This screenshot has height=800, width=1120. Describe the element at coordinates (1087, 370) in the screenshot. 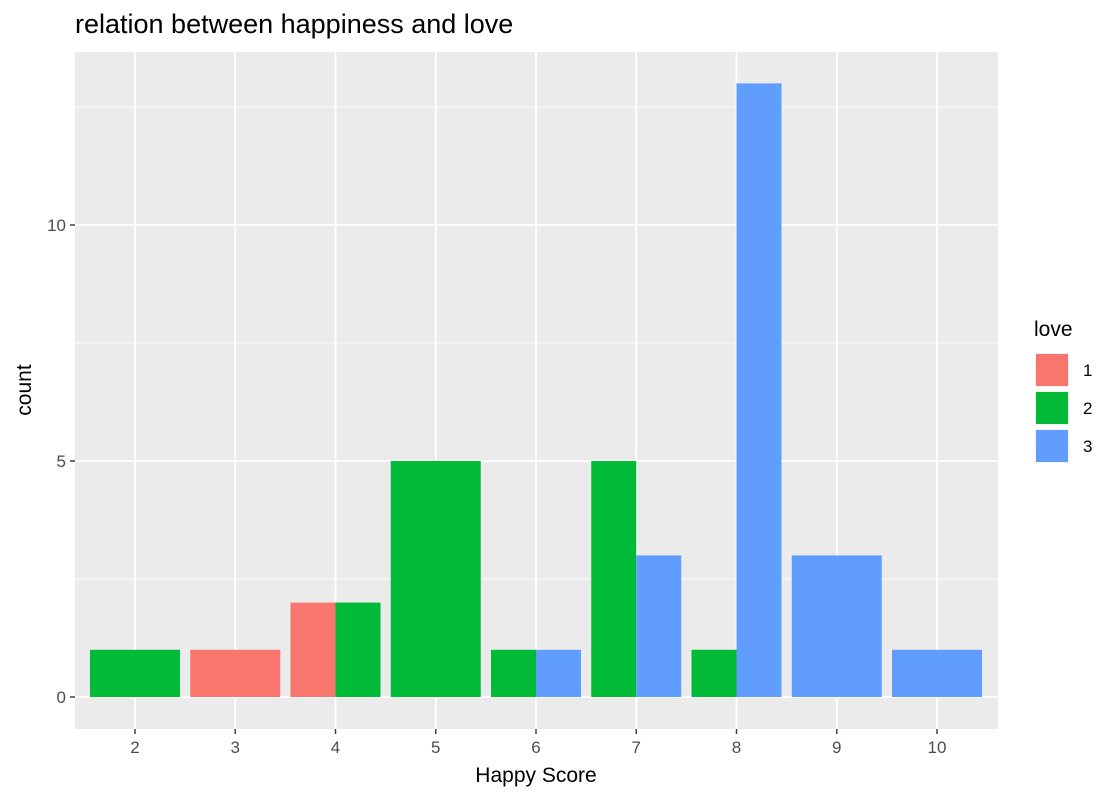

I see `legend-label-1: 1` at that location.